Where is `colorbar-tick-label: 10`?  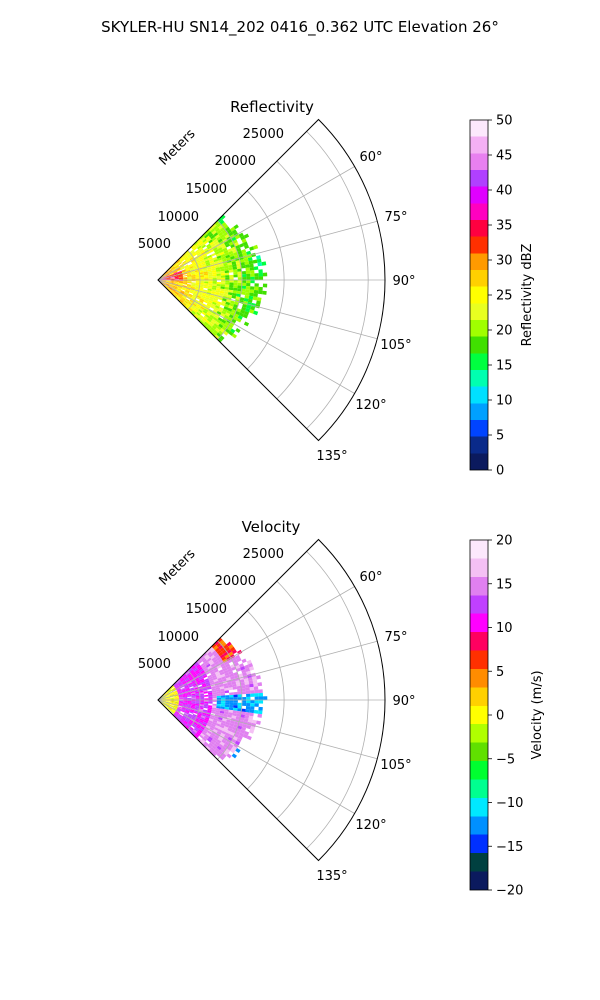 colorbar-tick-label: 10 is located at coordinates (504, 628).